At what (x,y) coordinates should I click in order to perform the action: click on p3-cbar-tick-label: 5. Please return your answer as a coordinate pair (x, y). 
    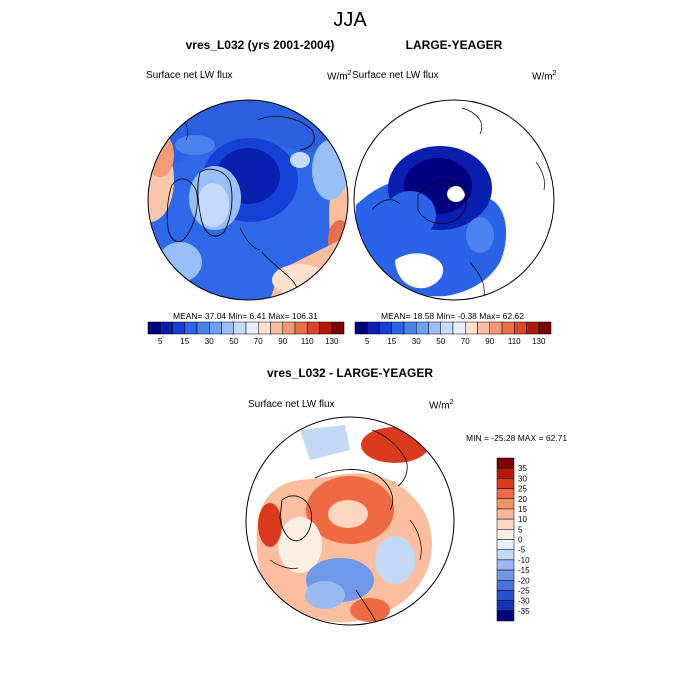
    Looking at the image, I should click on (520, 529).